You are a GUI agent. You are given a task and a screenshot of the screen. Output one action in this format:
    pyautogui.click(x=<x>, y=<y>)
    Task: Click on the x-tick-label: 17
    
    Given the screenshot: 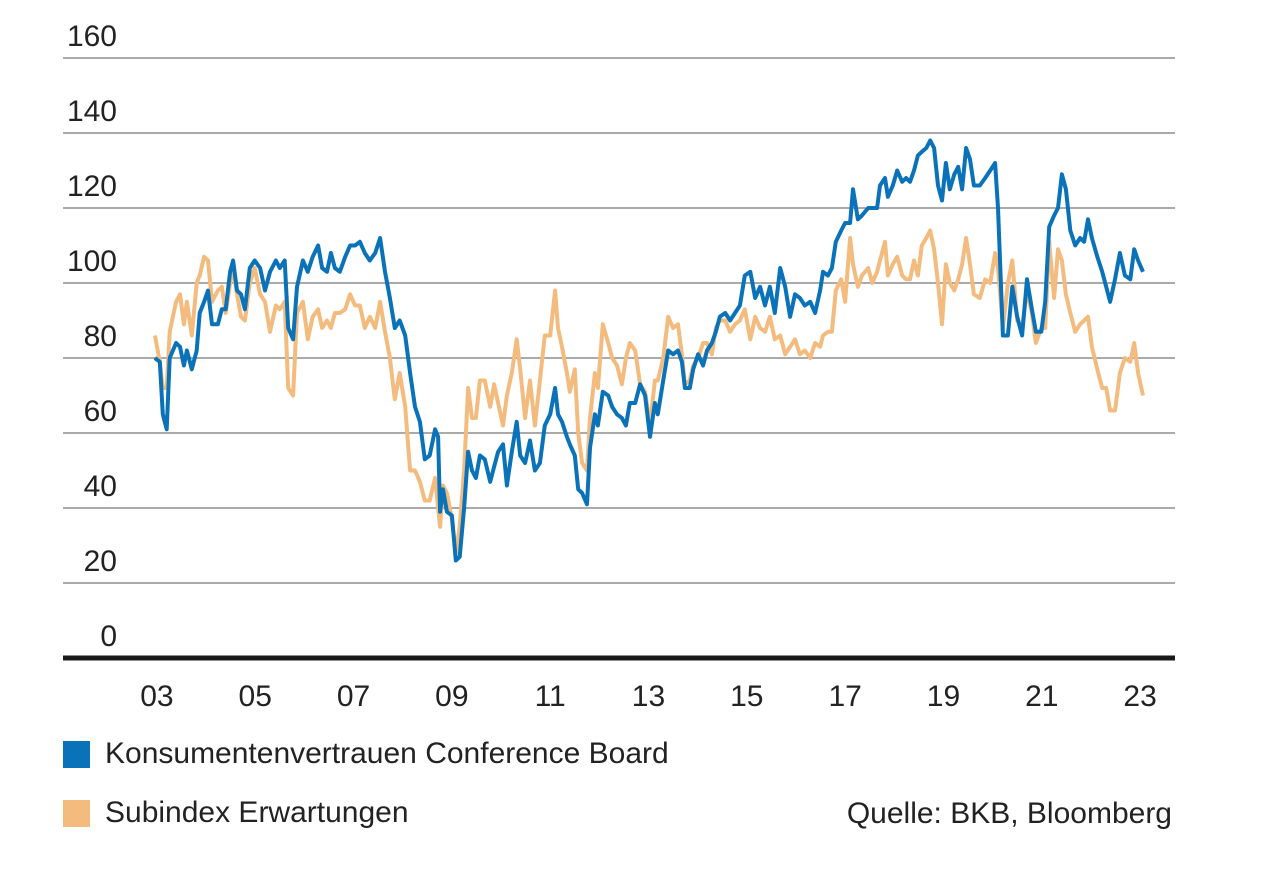 What is the action you would take?
    pyautogui.click(x=844, y=696)
    